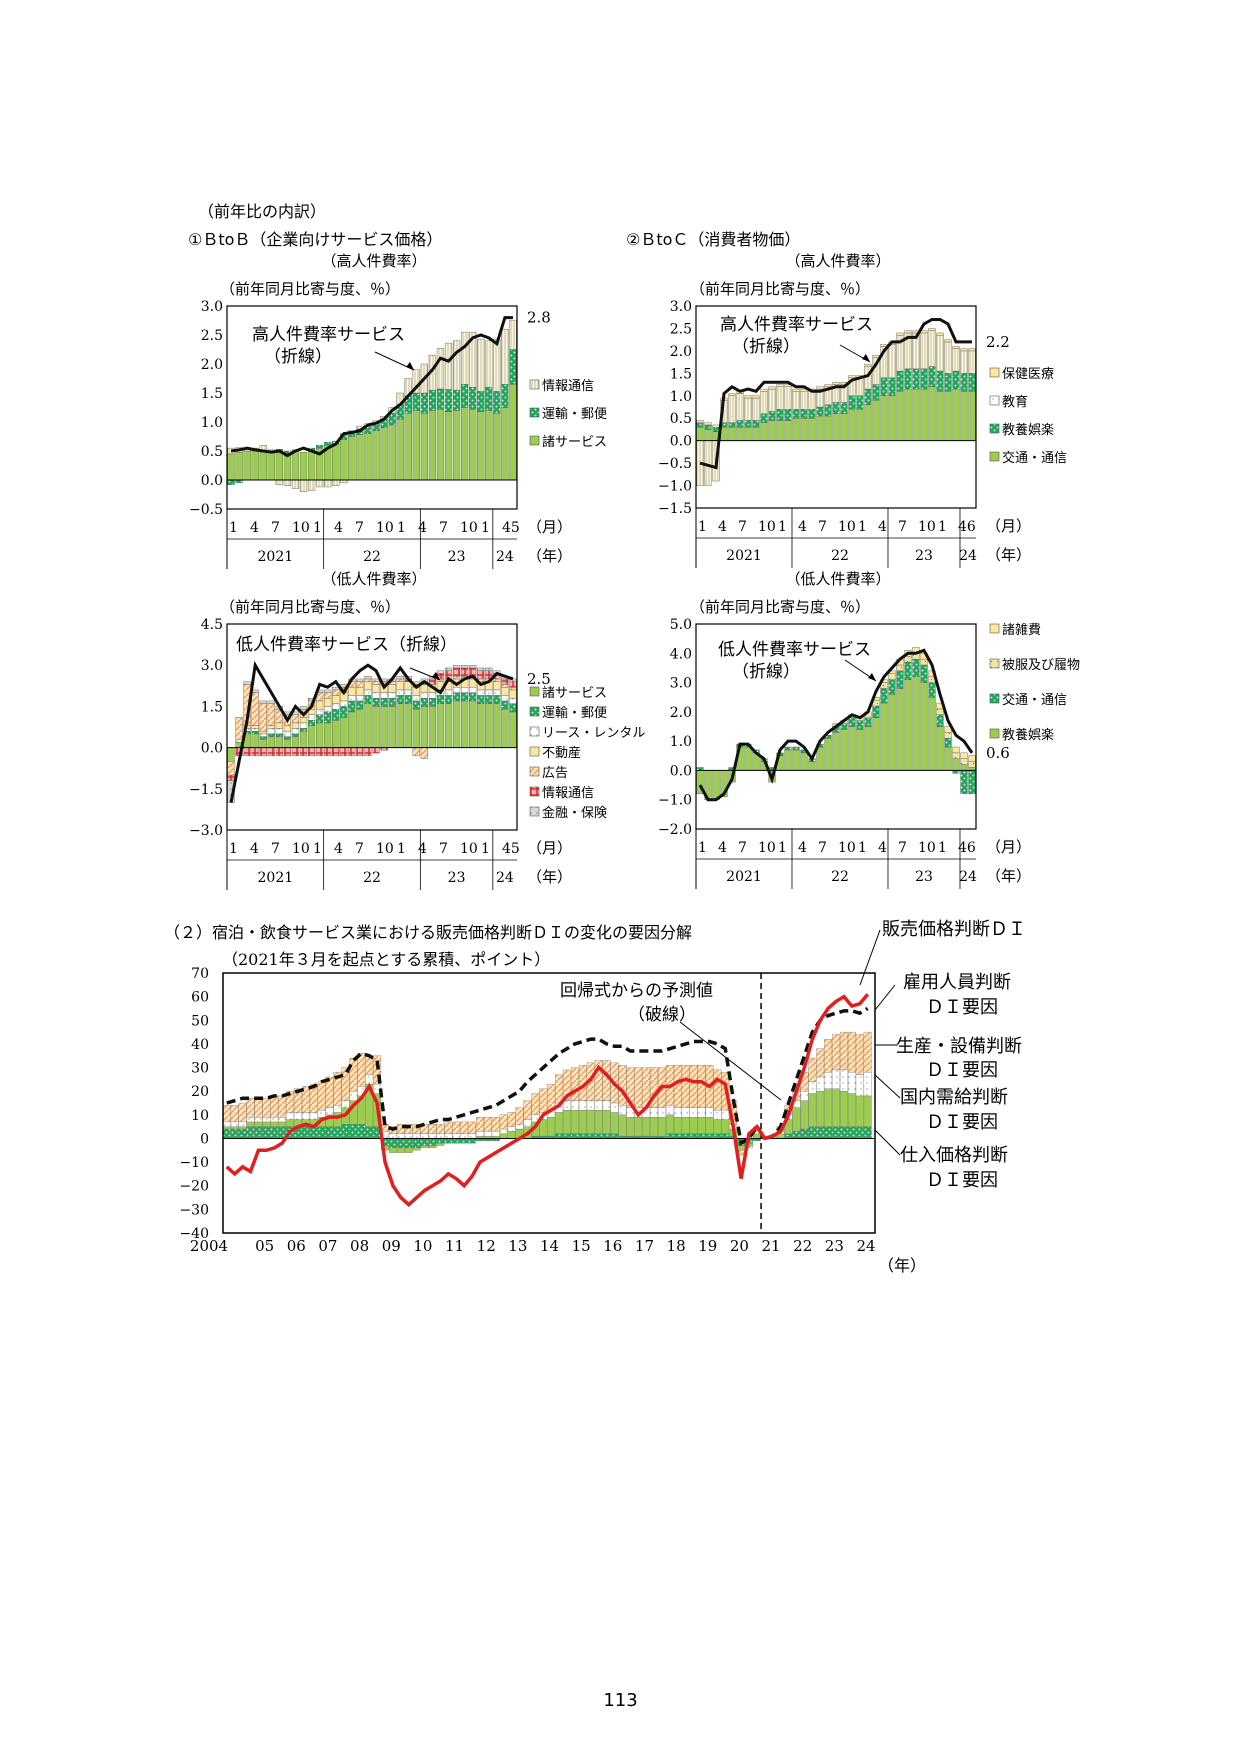  What do you see at coordinates (517, 1246) in the screenshot?
I see `x-tick-label: 13` at bounding box center [517, 1246].